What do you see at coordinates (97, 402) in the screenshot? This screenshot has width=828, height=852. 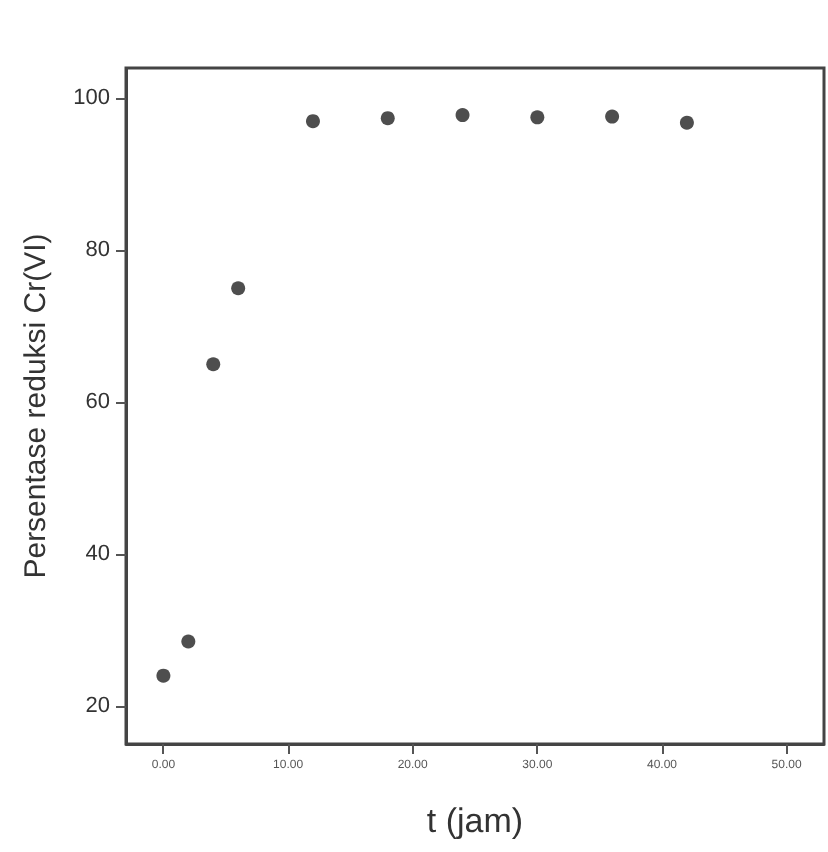 I see `y-tick-label: 60` at bounding box center [97, 402].